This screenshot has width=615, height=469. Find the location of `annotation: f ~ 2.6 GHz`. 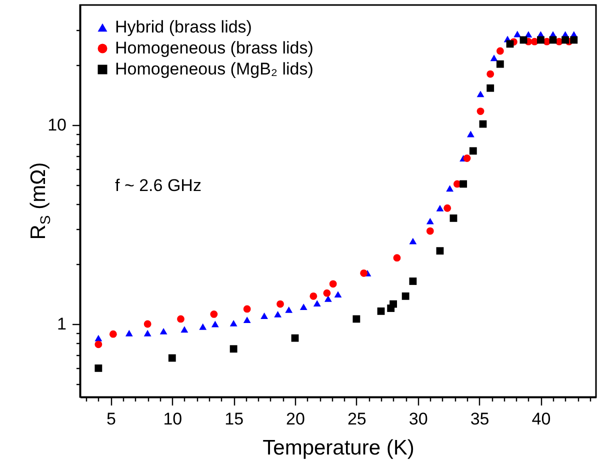

annotation: f ~ 2.6 GHz is located at coordinates (158, 185).